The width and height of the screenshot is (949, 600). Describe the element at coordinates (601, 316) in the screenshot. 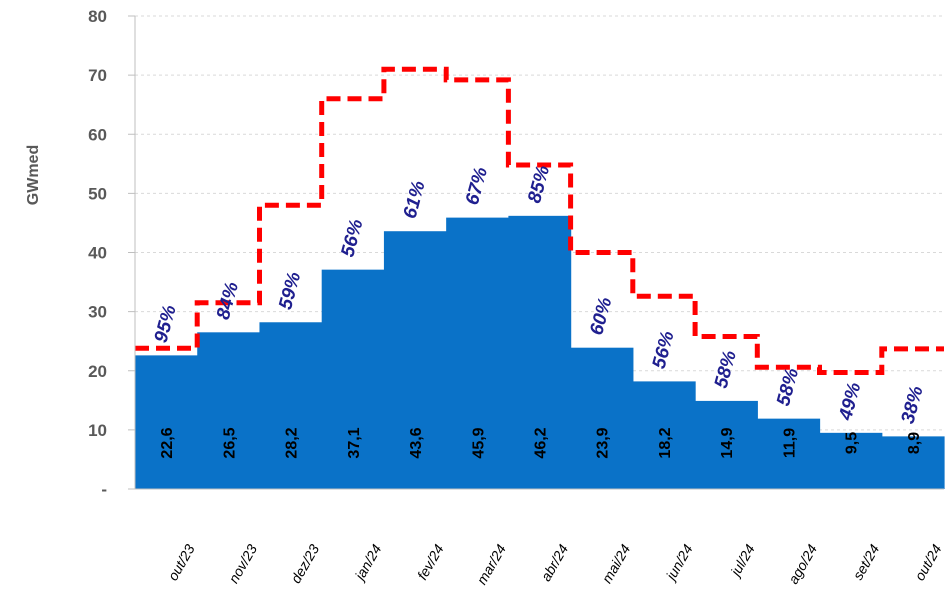

I see `percent-label: 60%` at that location.